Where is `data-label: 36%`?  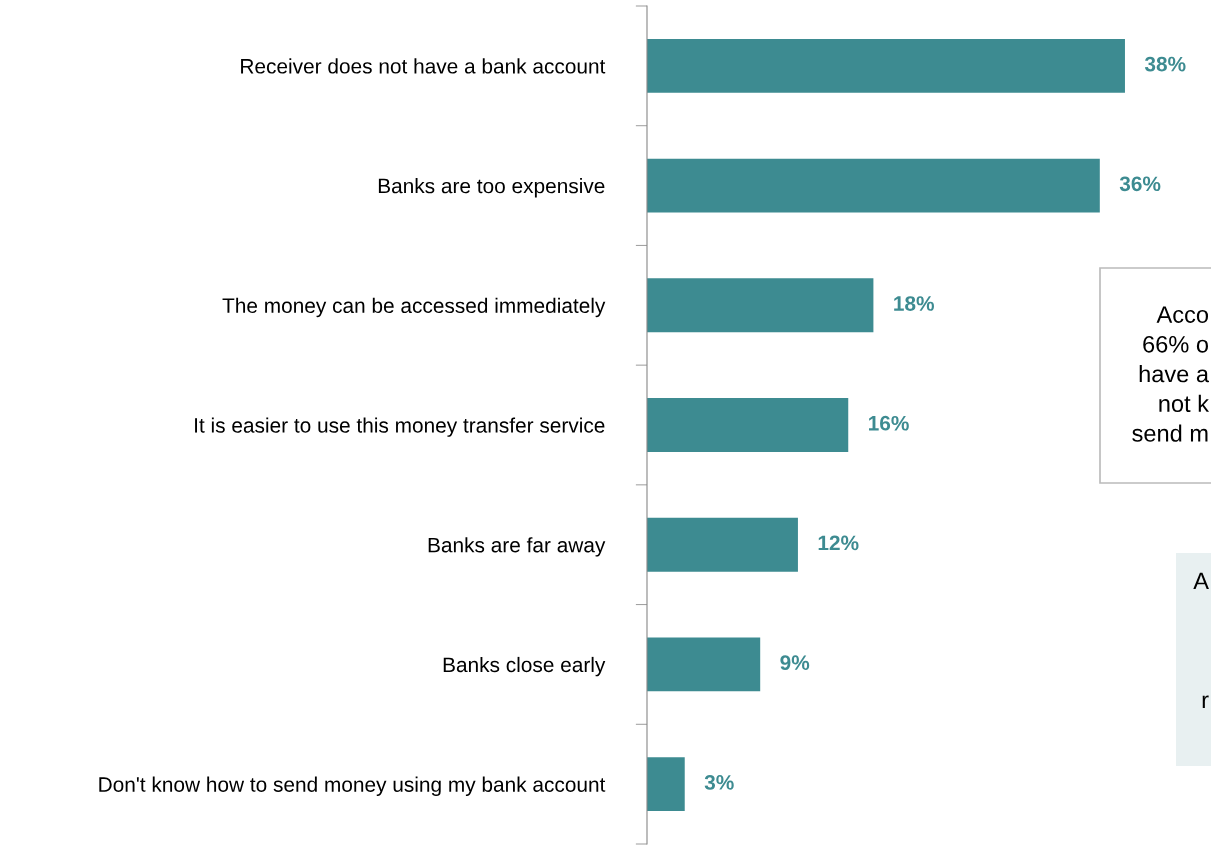 data-label: 36% is located at coordinates (1140, 184).